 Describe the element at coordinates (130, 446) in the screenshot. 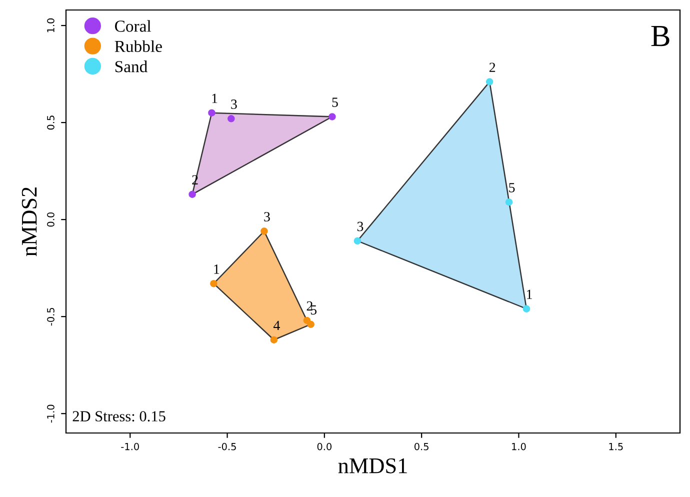

I see `x-tick-label: -1.0` at that location.